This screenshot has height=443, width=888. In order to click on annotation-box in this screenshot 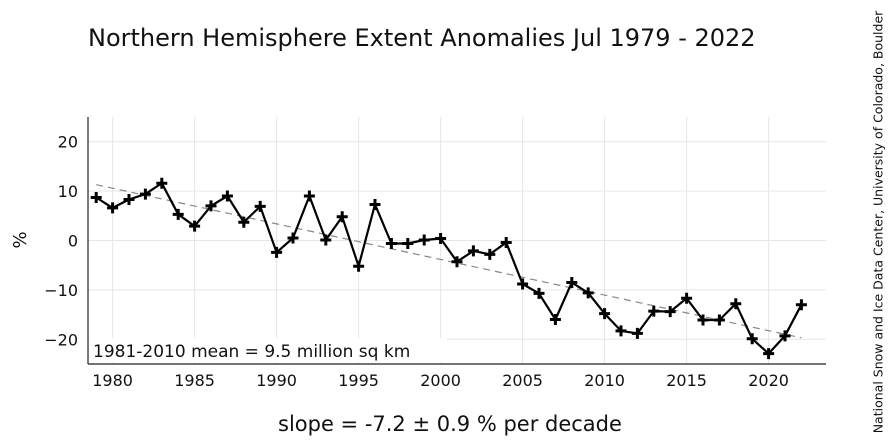, I will do `click(268, 350)`.